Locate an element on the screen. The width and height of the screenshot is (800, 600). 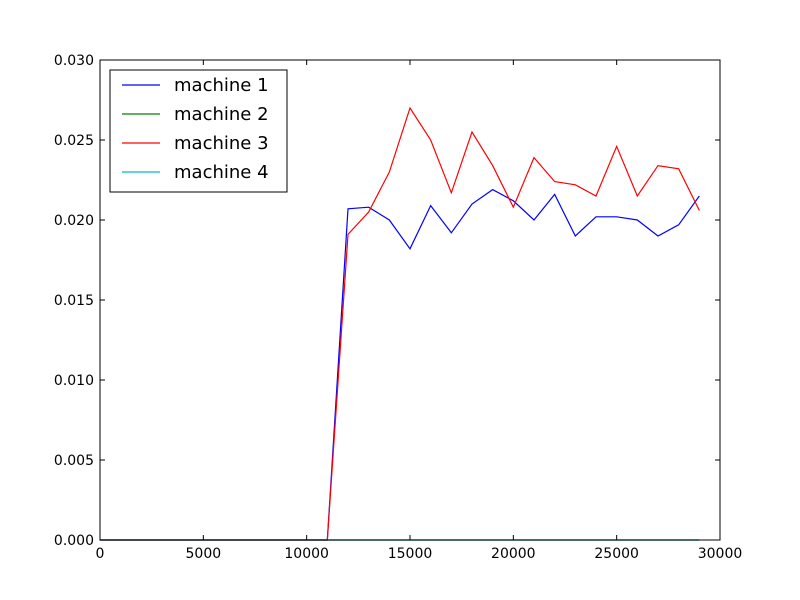
x-tick-label: 25000 is located at coordinates (616, 554).